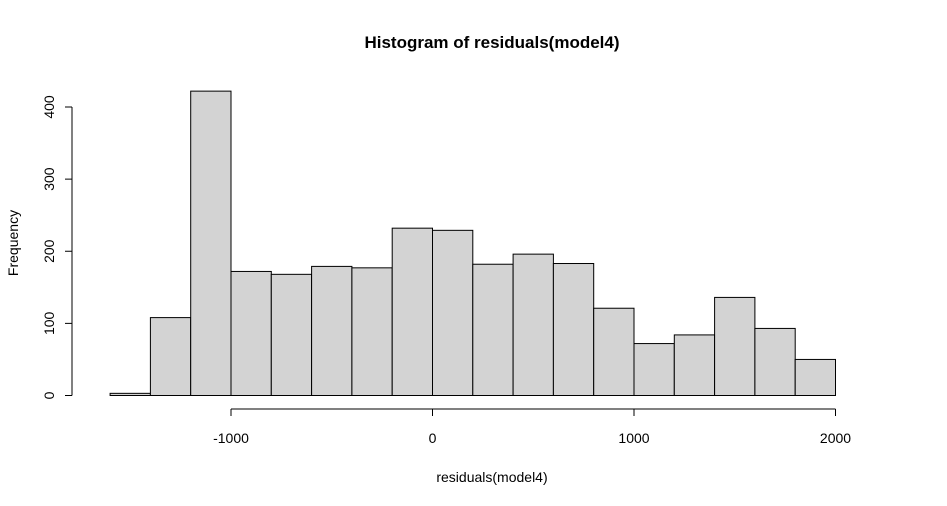 The width and height of the screenshot is (947, 506). Describe the element at coordinates (49, 251) in the screenshot. I see `y-tick-label-2: 200` at that location.